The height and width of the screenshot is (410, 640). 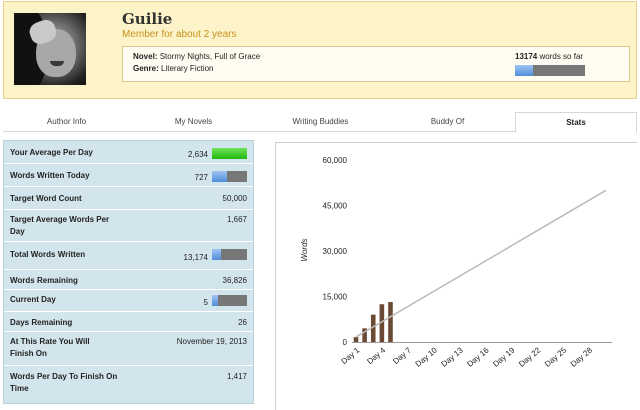 I want to click on x-tick-label: Day 16, so click(x=478, y=357).